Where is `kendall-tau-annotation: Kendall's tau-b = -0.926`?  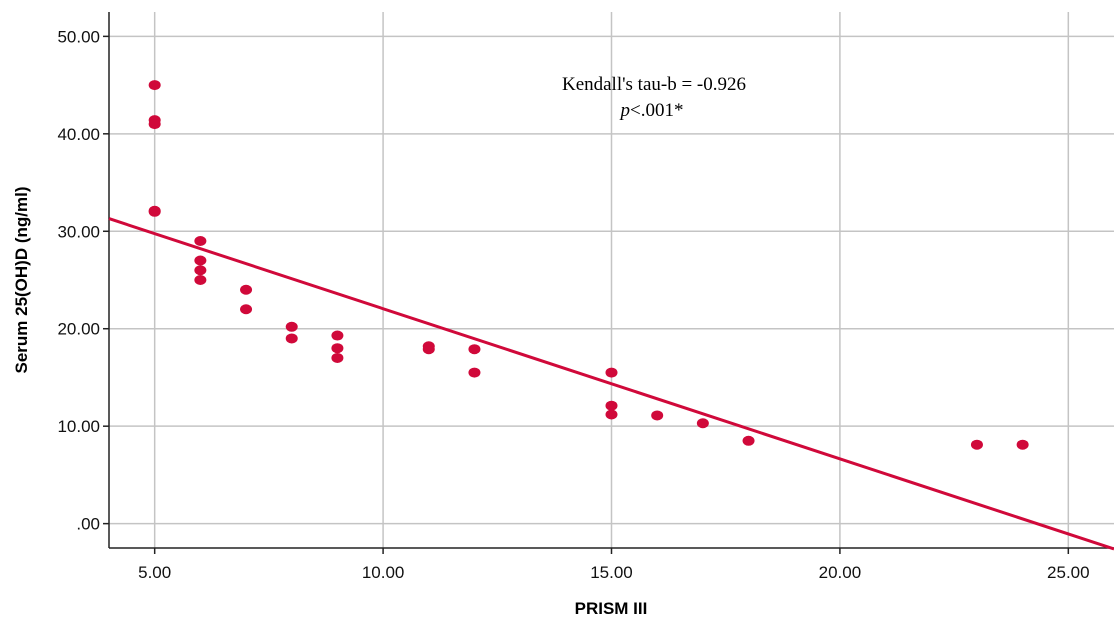 kendall-tau-annotation: Kendall's tau-b = -0.926 is located at coordinates (654, 84).